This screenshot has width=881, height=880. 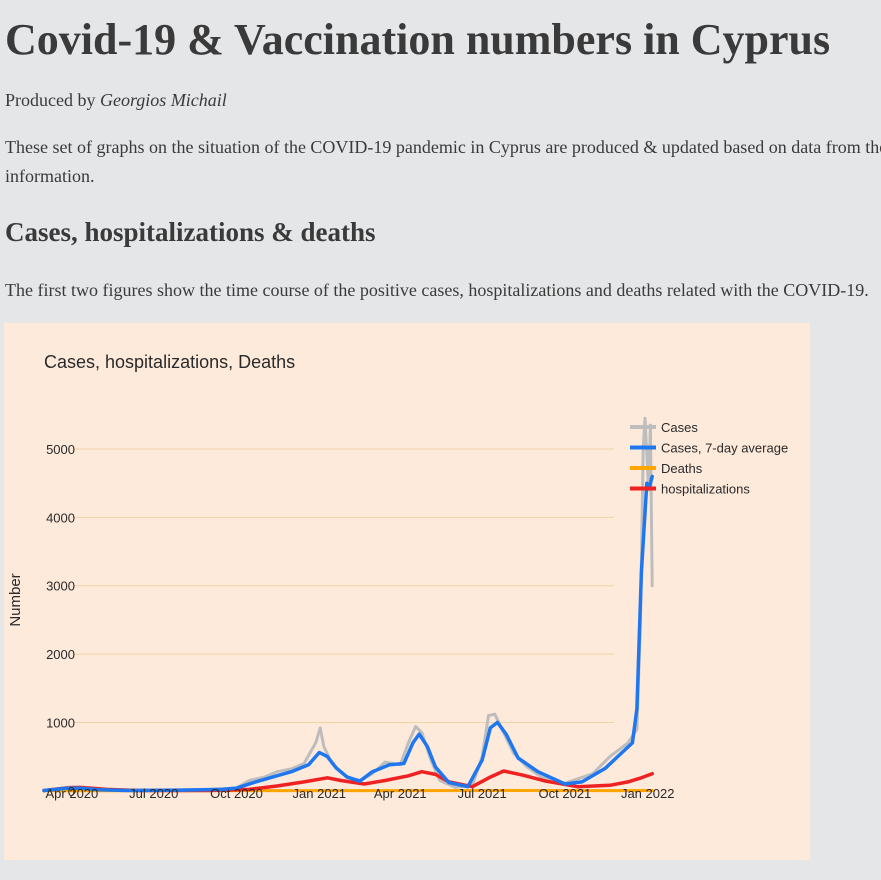 What do you see at coordinates (153, 793) in the screenshot?
I see `x-tick-label: Jul 2020` at bounding box center [153, 793].